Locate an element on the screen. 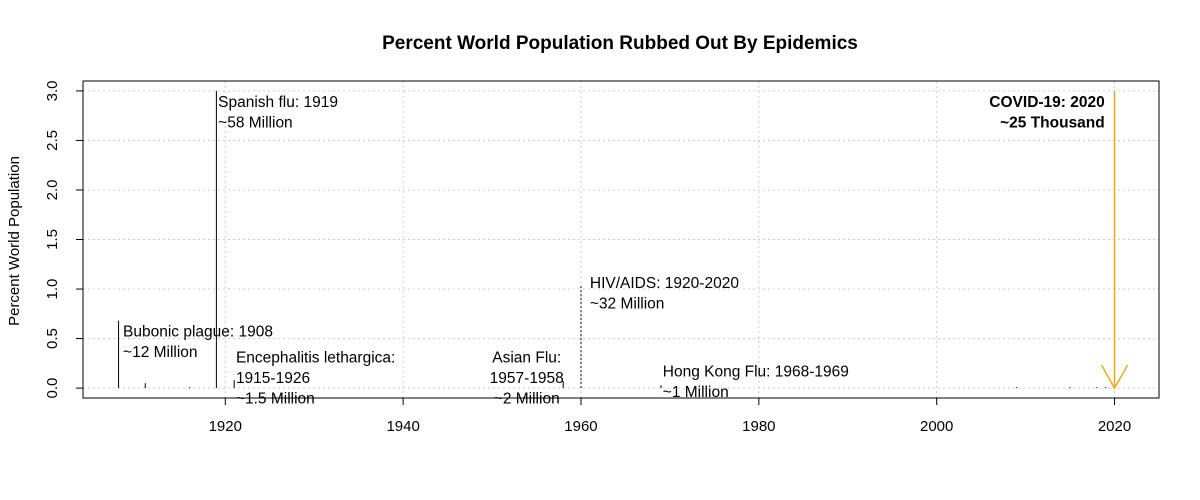 This screenshot has height=500, width=1200. annotation-label: Bubonic plague: 1908 ~12 Million is located at coordinates (198, 343).